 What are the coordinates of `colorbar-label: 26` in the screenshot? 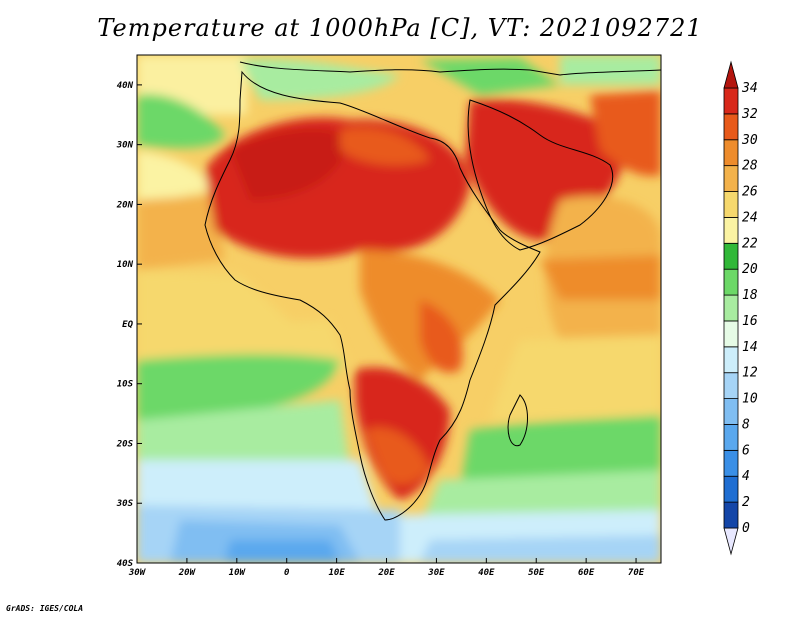 It's located at (750, 192).